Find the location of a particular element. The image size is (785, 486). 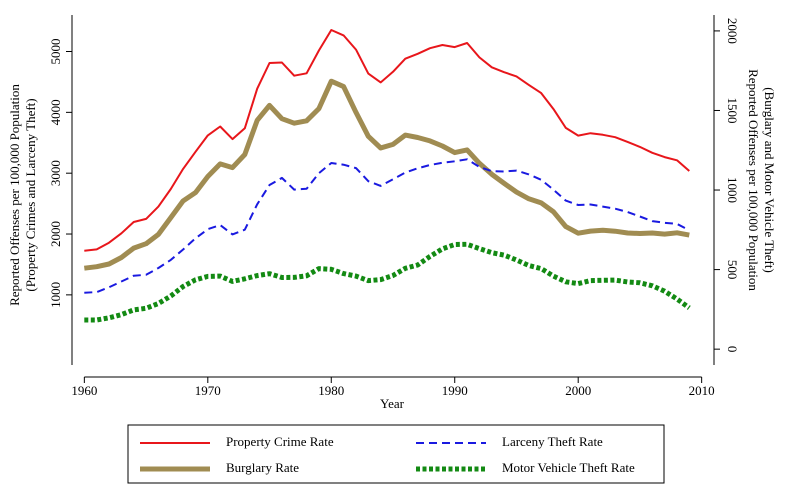

y2-tick-label: 500 is located at coordinates (732, 270).